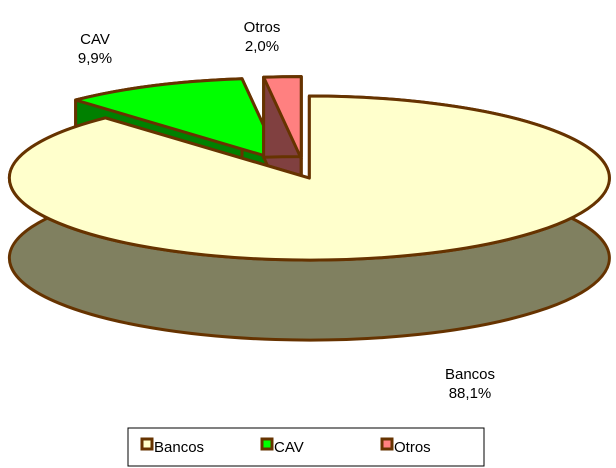 The width and height of the screenshot is (616, 468). I want to click on slice-label: CAV, so click(95, 39).